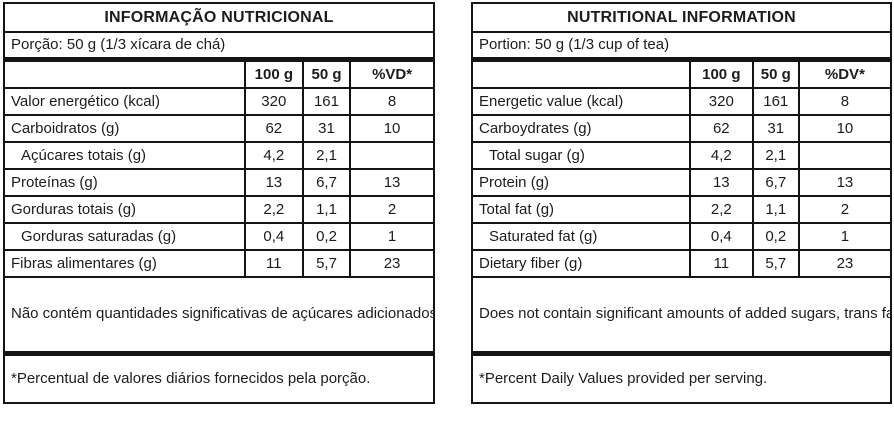 This screenshot has height=432, width=894. Describe the element at coordinates (581, 210) in the screenshot. I see `nutrient-label: Total fat (g)` at that location.